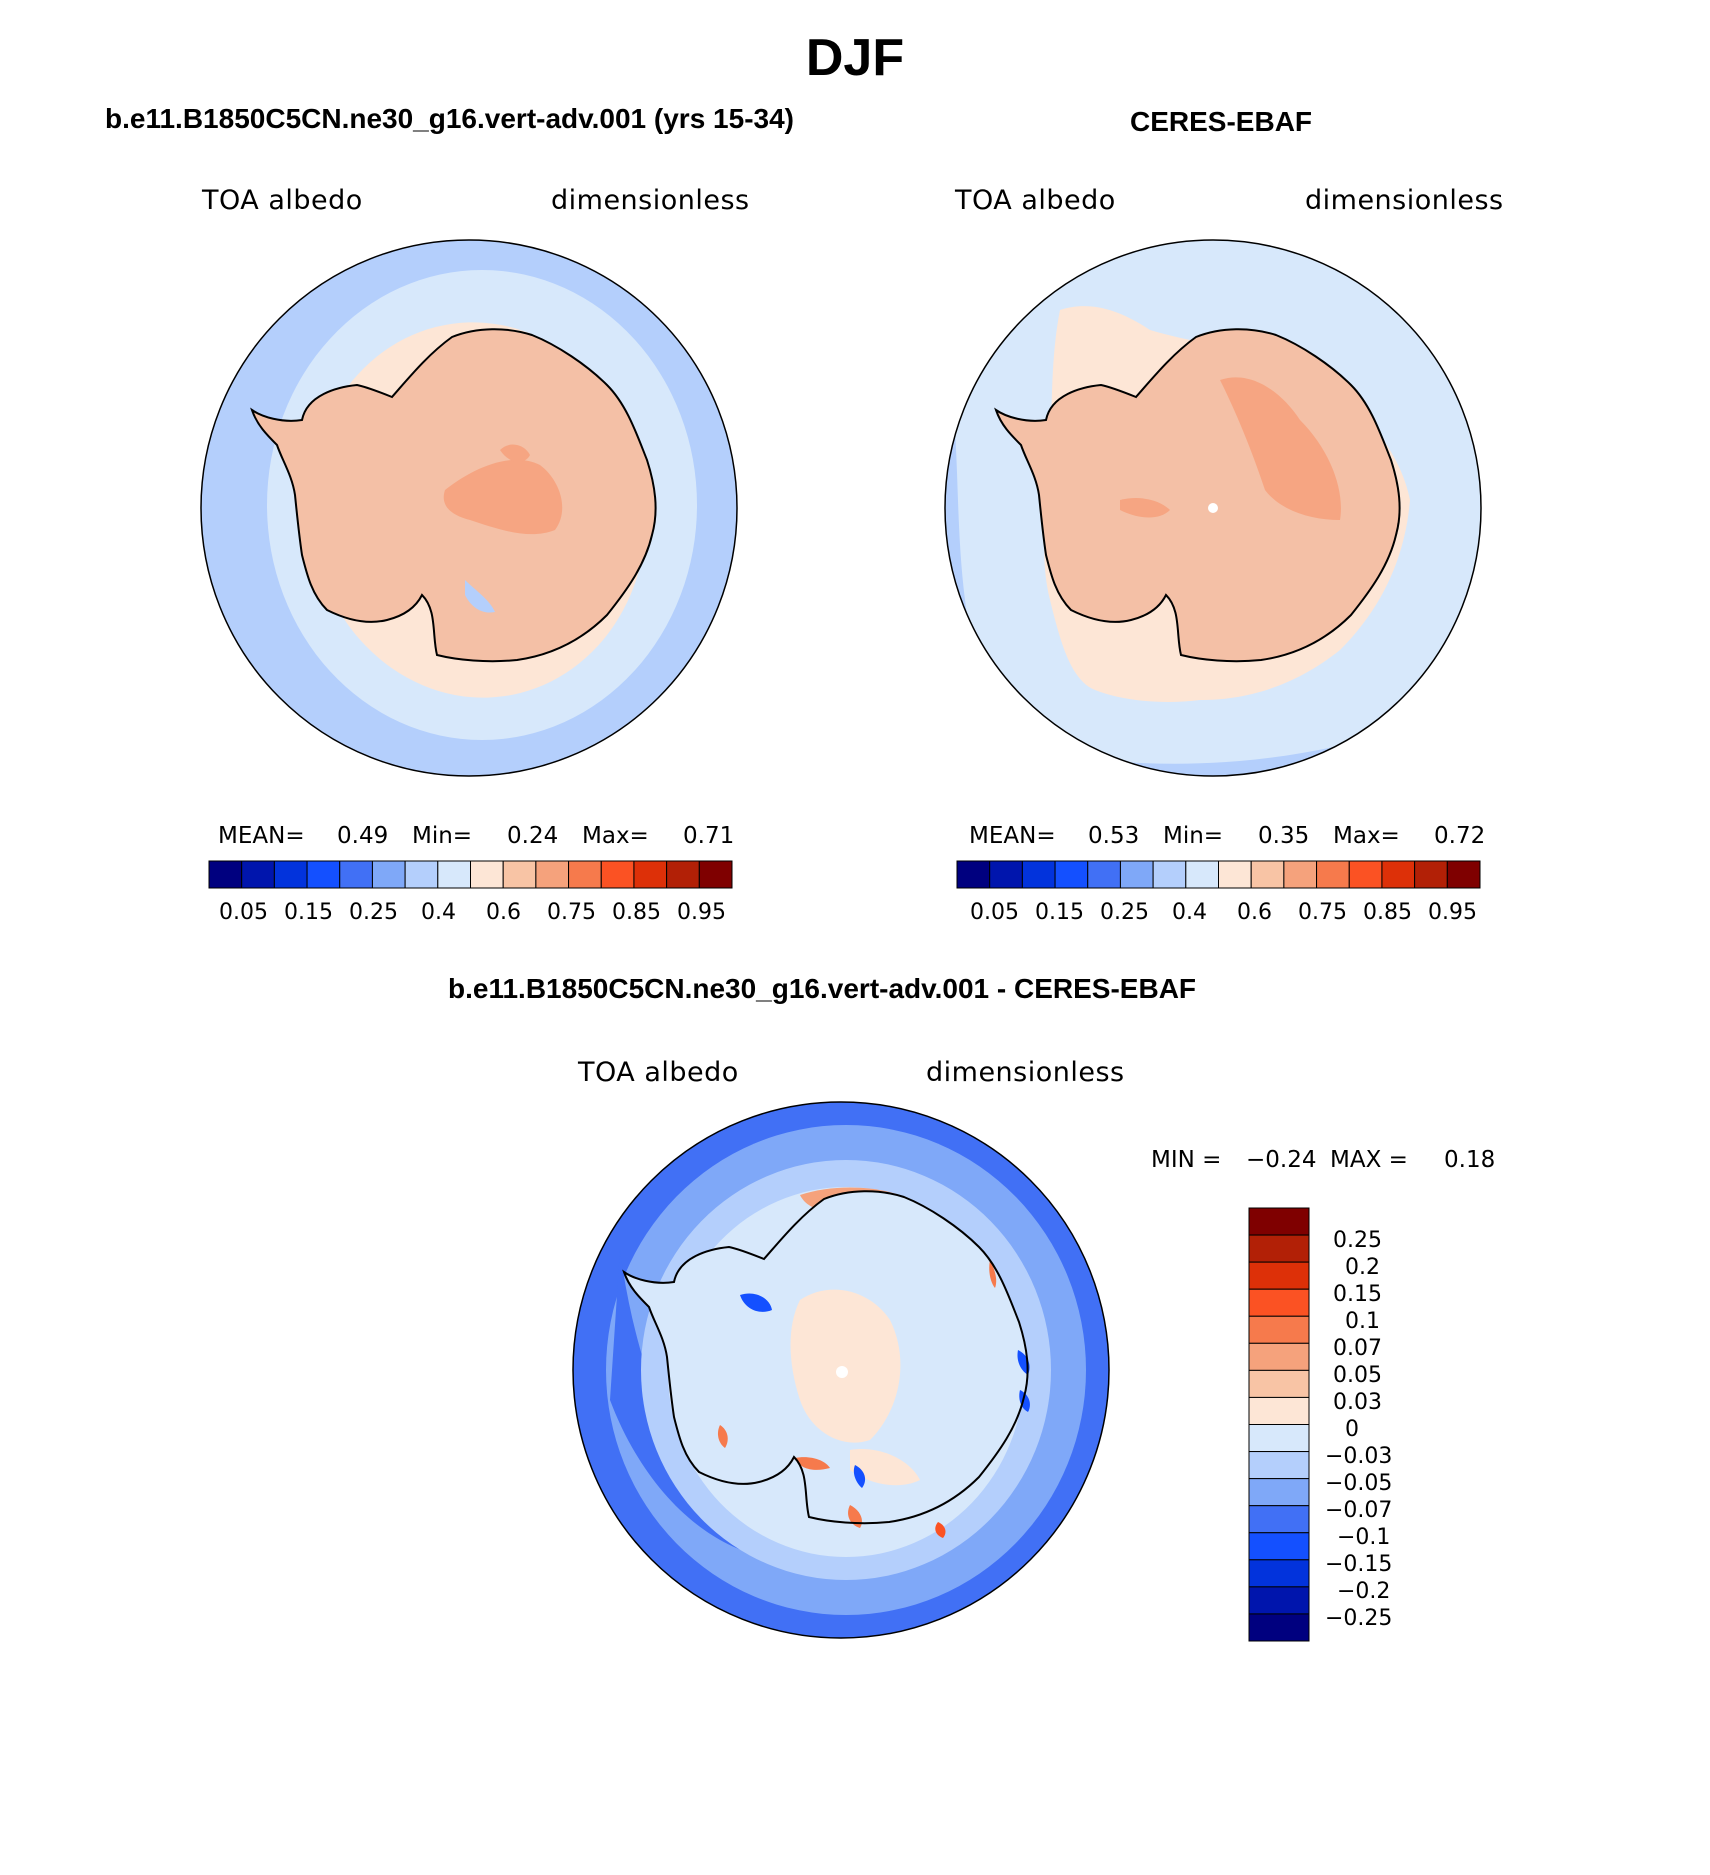  Describe the element at coordinates (1254, 912) in the screenshot. I see `colorbar-2-tick: 0.6` at that location.